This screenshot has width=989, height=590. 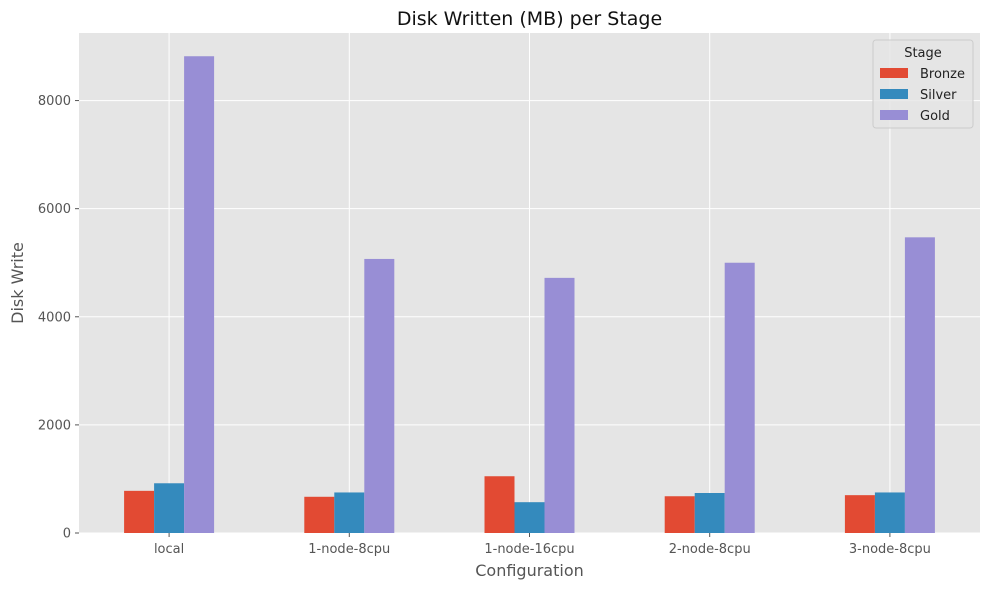 I want to click on bar-silver-1-node-16cpu, so click(x=529, y=517).